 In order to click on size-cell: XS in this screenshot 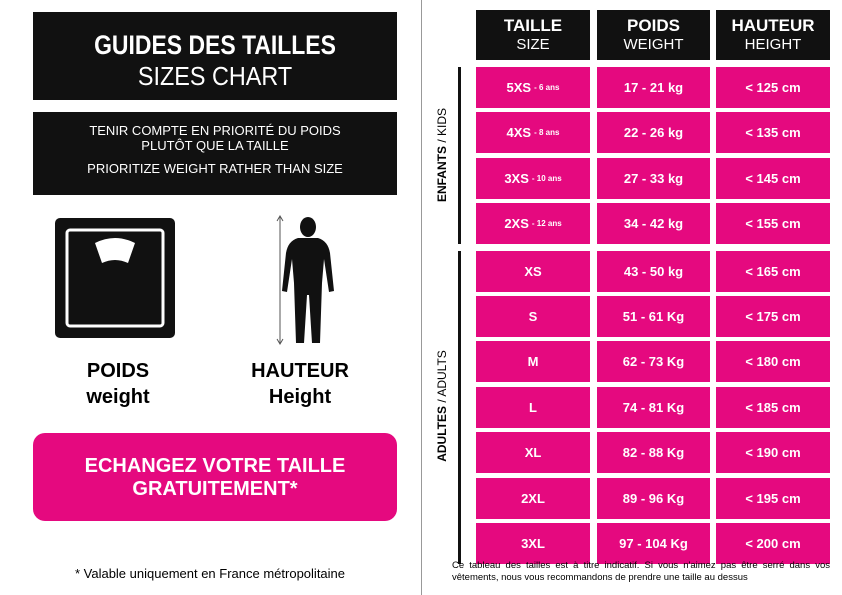, I will do `click(533, 271)`.